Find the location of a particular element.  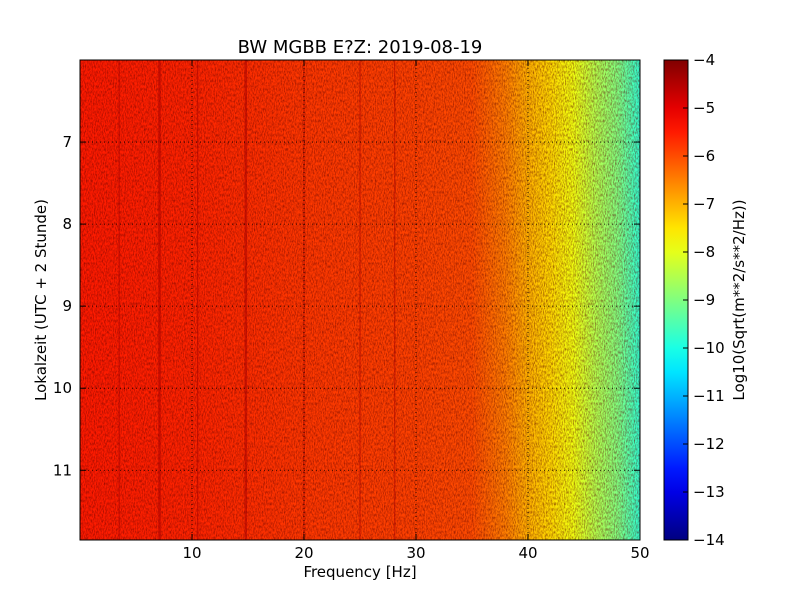

colorbar-tick-label-8: −12 is located at coordinates (709, 444).